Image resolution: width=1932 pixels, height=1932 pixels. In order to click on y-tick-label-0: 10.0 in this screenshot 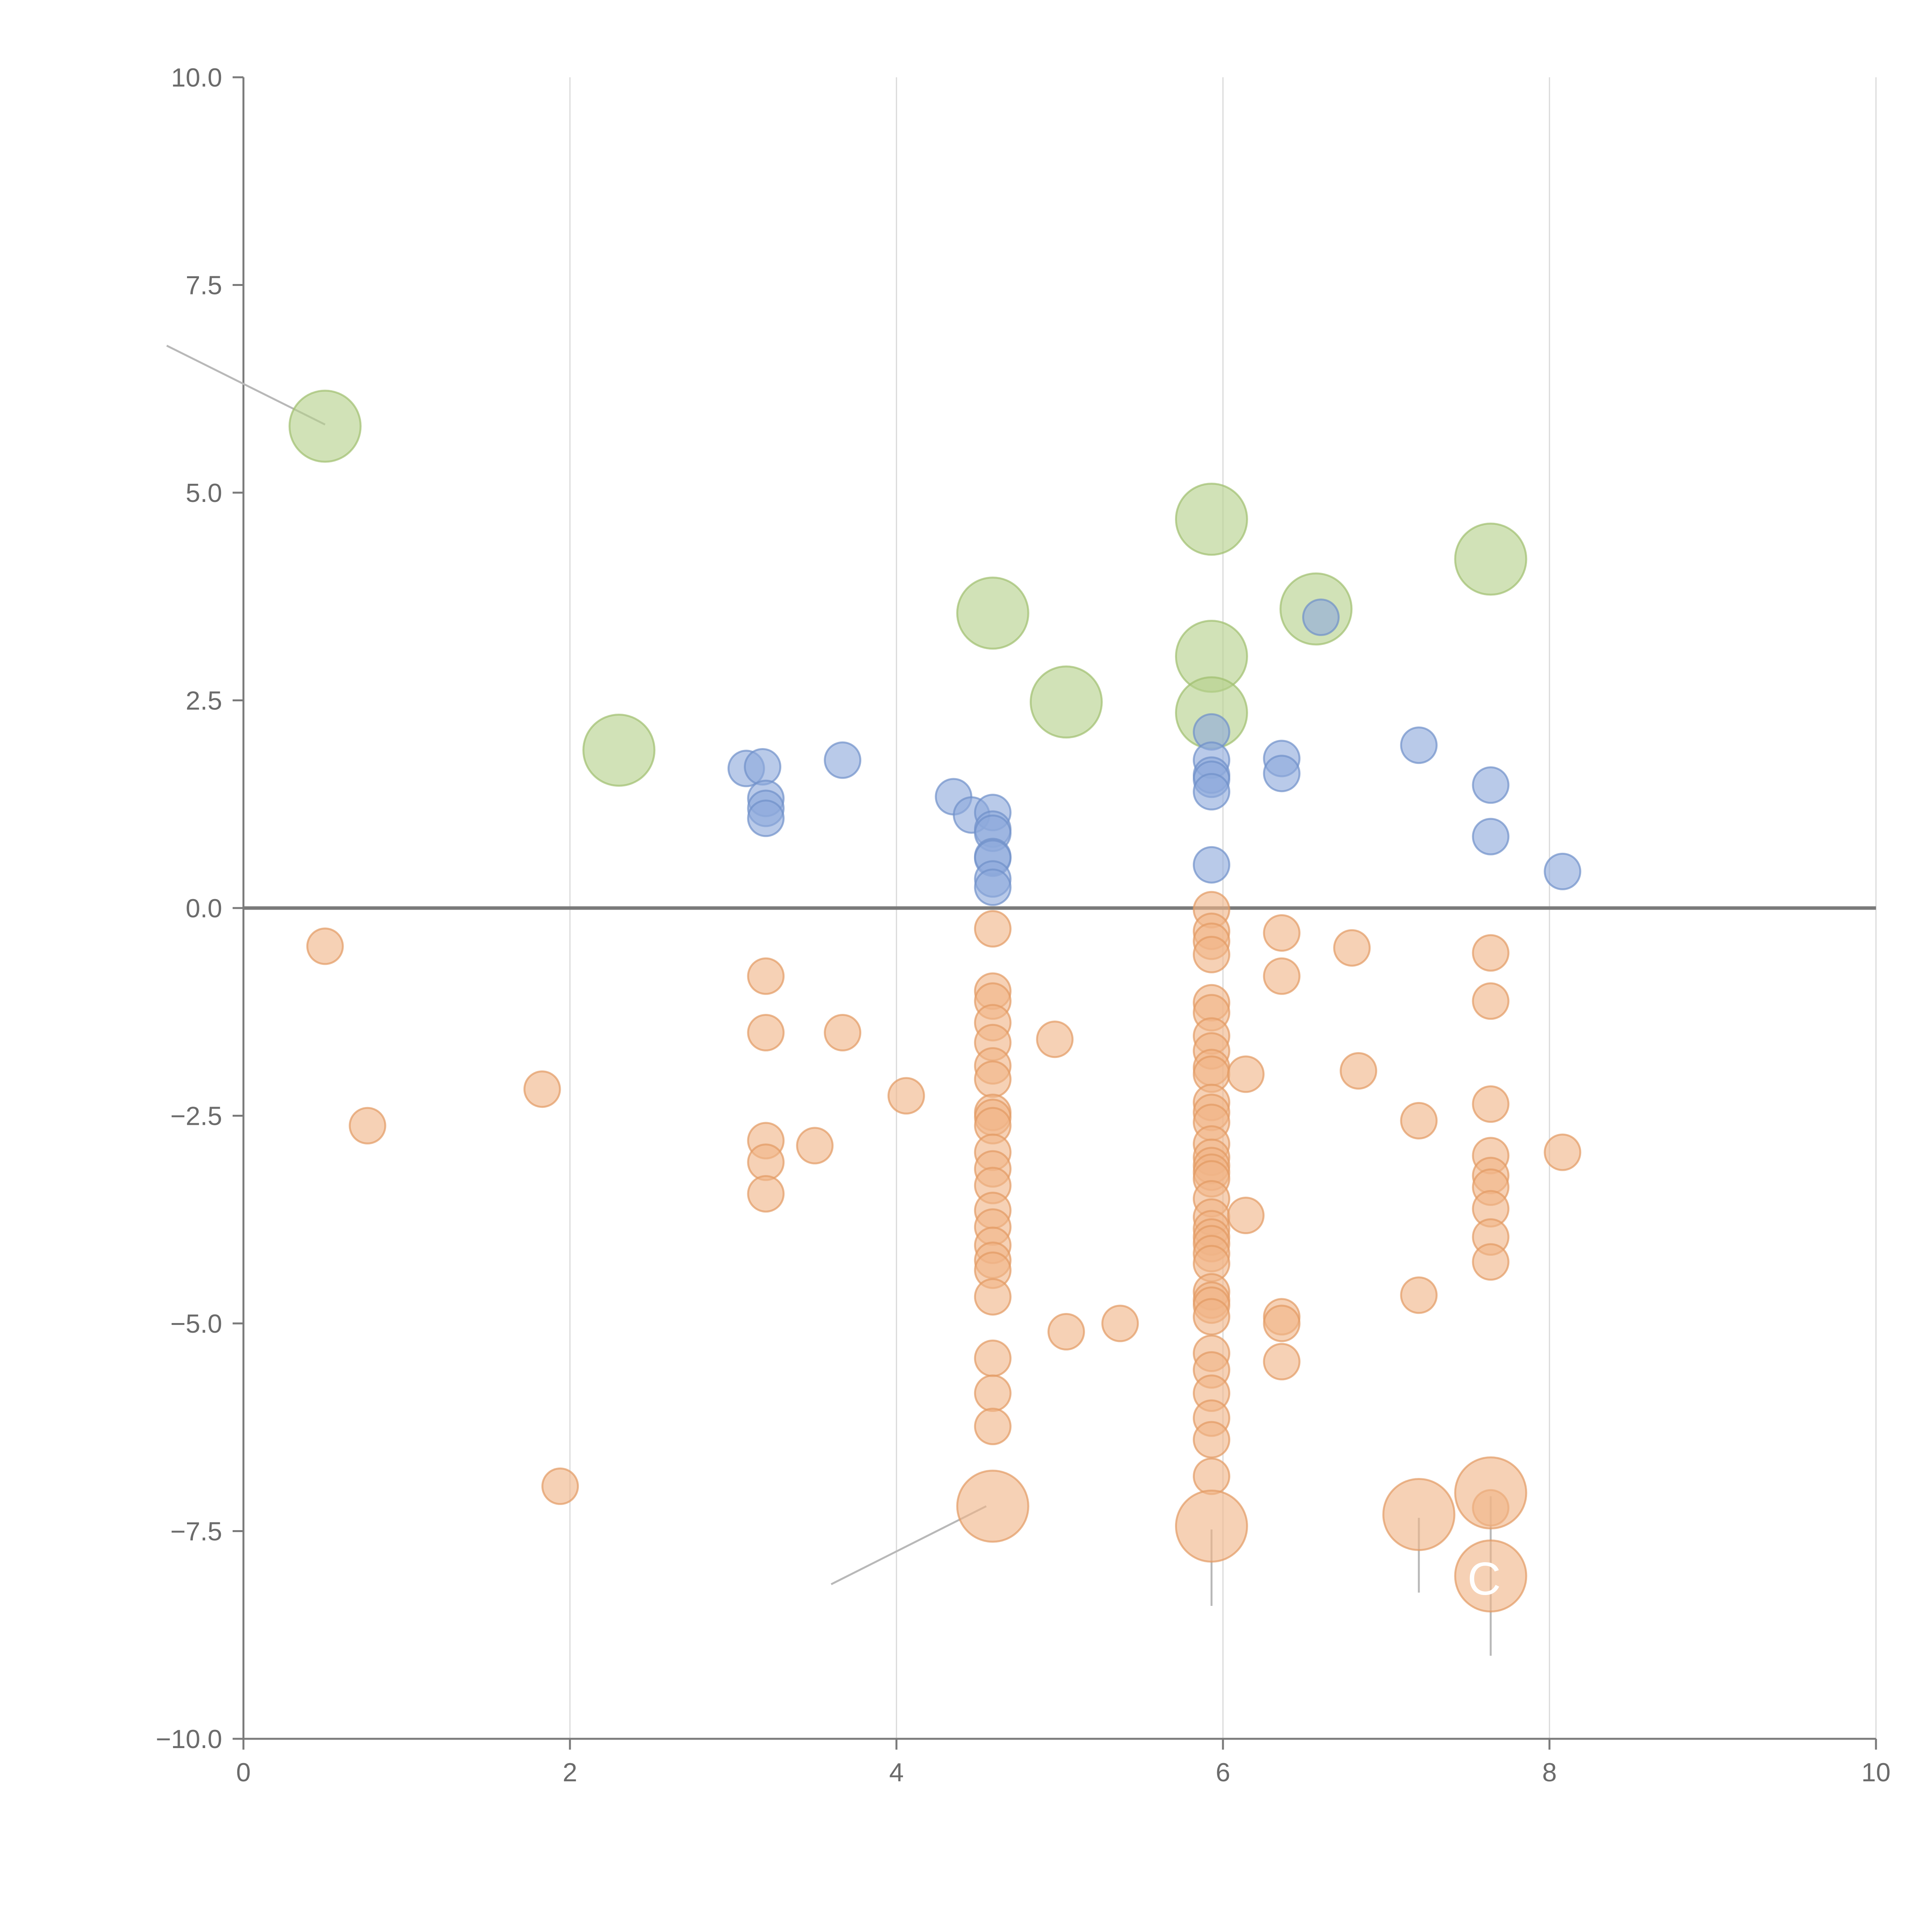, I will do `click(197, 78)`.